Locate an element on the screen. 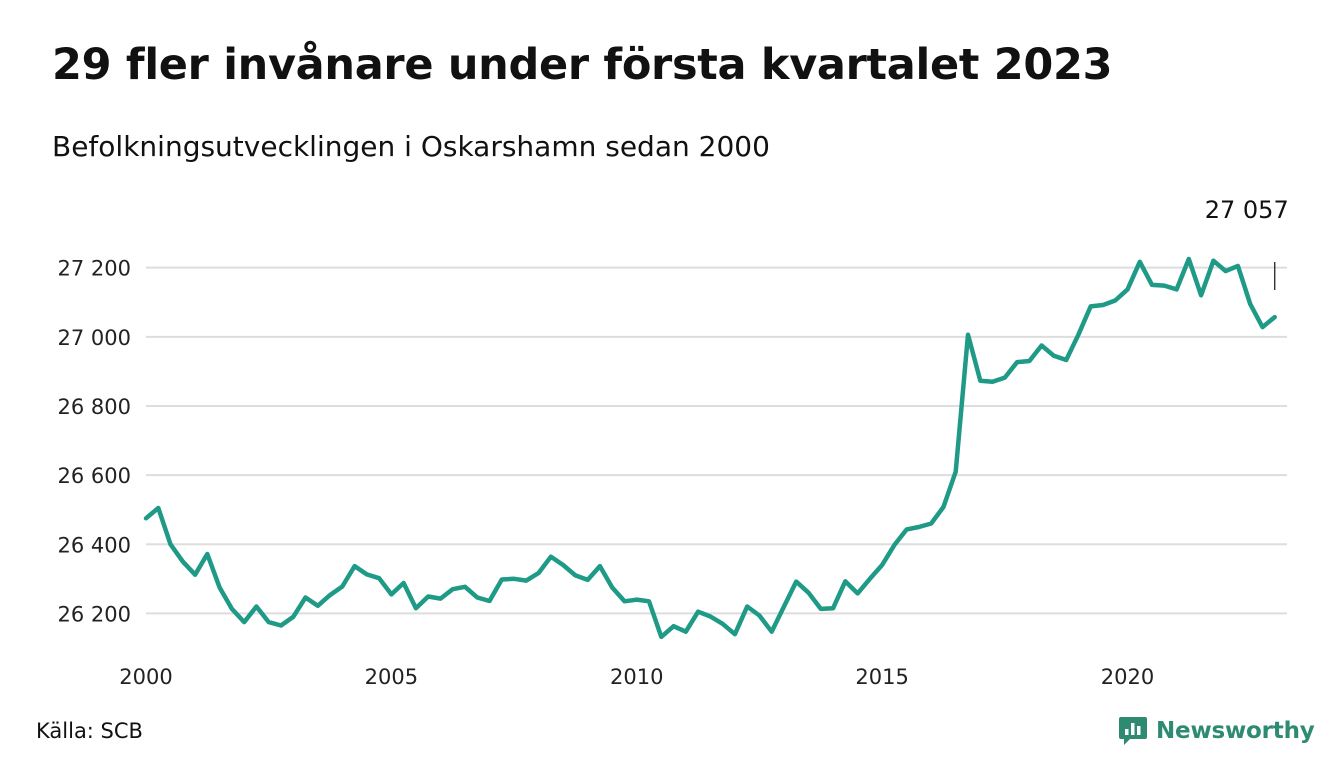 The image size is (1340, 780). y-tick-label: 27 000 is located at coordinates (94, 338).